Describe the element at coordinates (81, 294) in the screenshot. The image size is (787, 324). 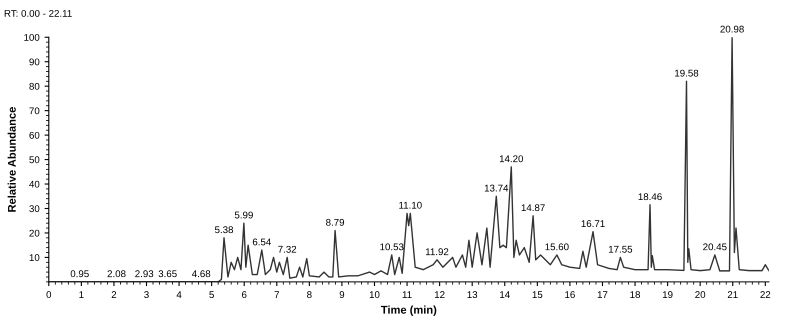
I see `x-tick-label: 1` at that location.